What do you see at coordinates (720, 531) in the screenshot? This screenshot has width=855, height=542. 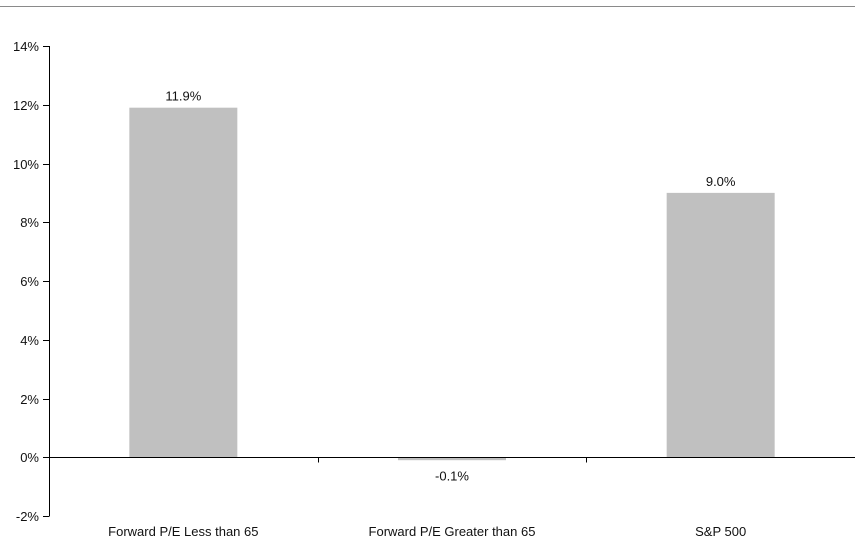 I see `category-label: S&P 500` at bounding box center [720, 531].